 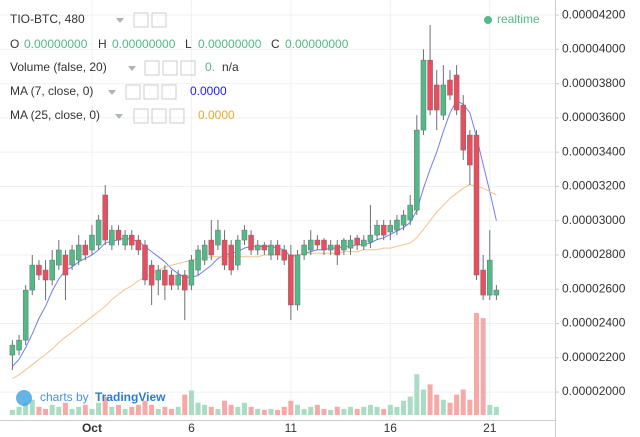 I want to click on x-tick-label: Oct, so click(x=92, y=428).